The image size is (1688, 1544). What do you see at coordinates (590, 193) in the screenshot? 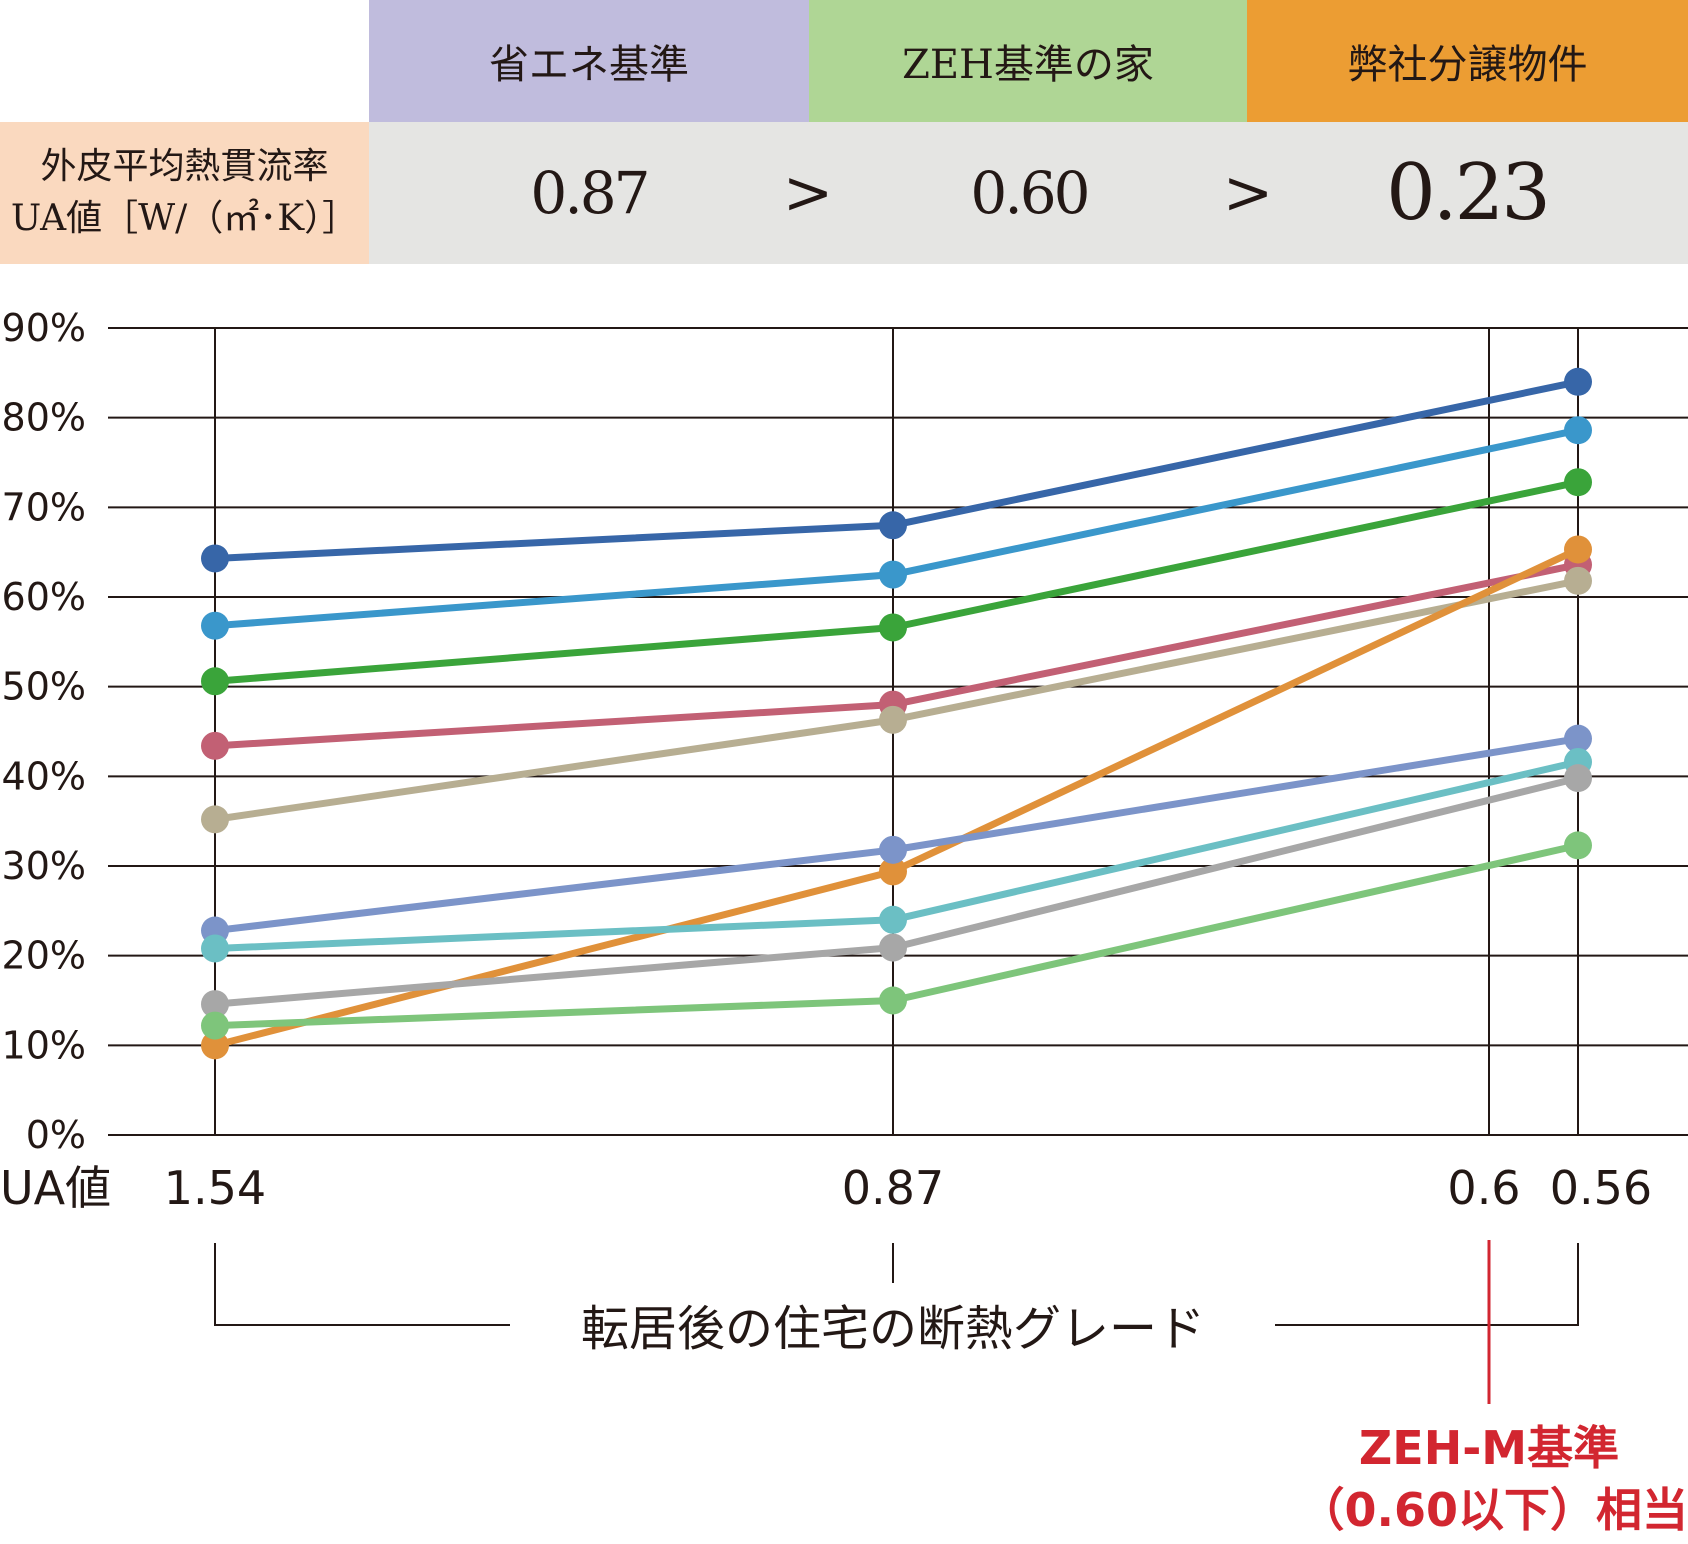
I see `ua-value-sho-ene: 0.87` at bounding box center [590, 193].